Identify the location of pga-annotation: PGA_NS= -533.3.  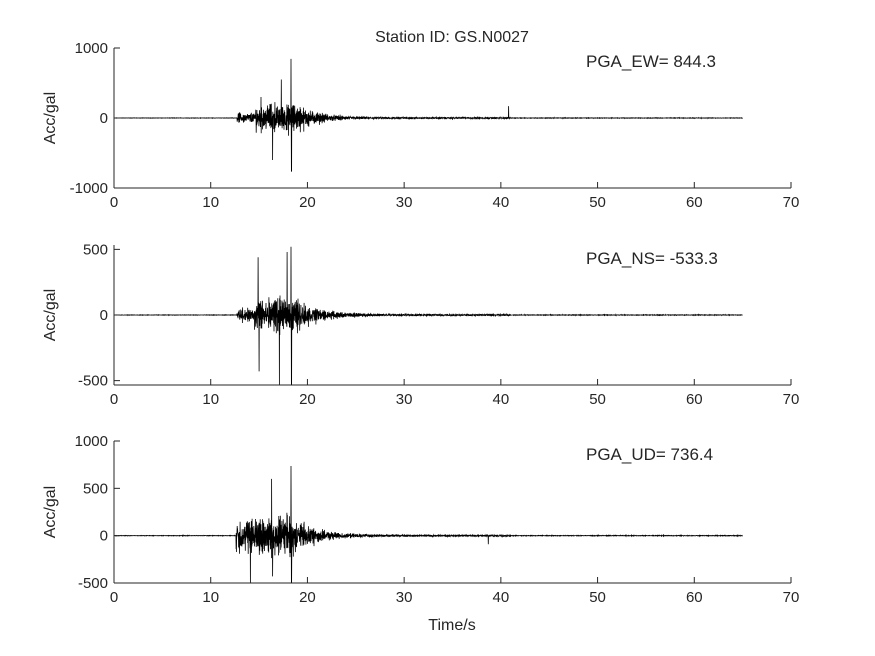
(652, 258).